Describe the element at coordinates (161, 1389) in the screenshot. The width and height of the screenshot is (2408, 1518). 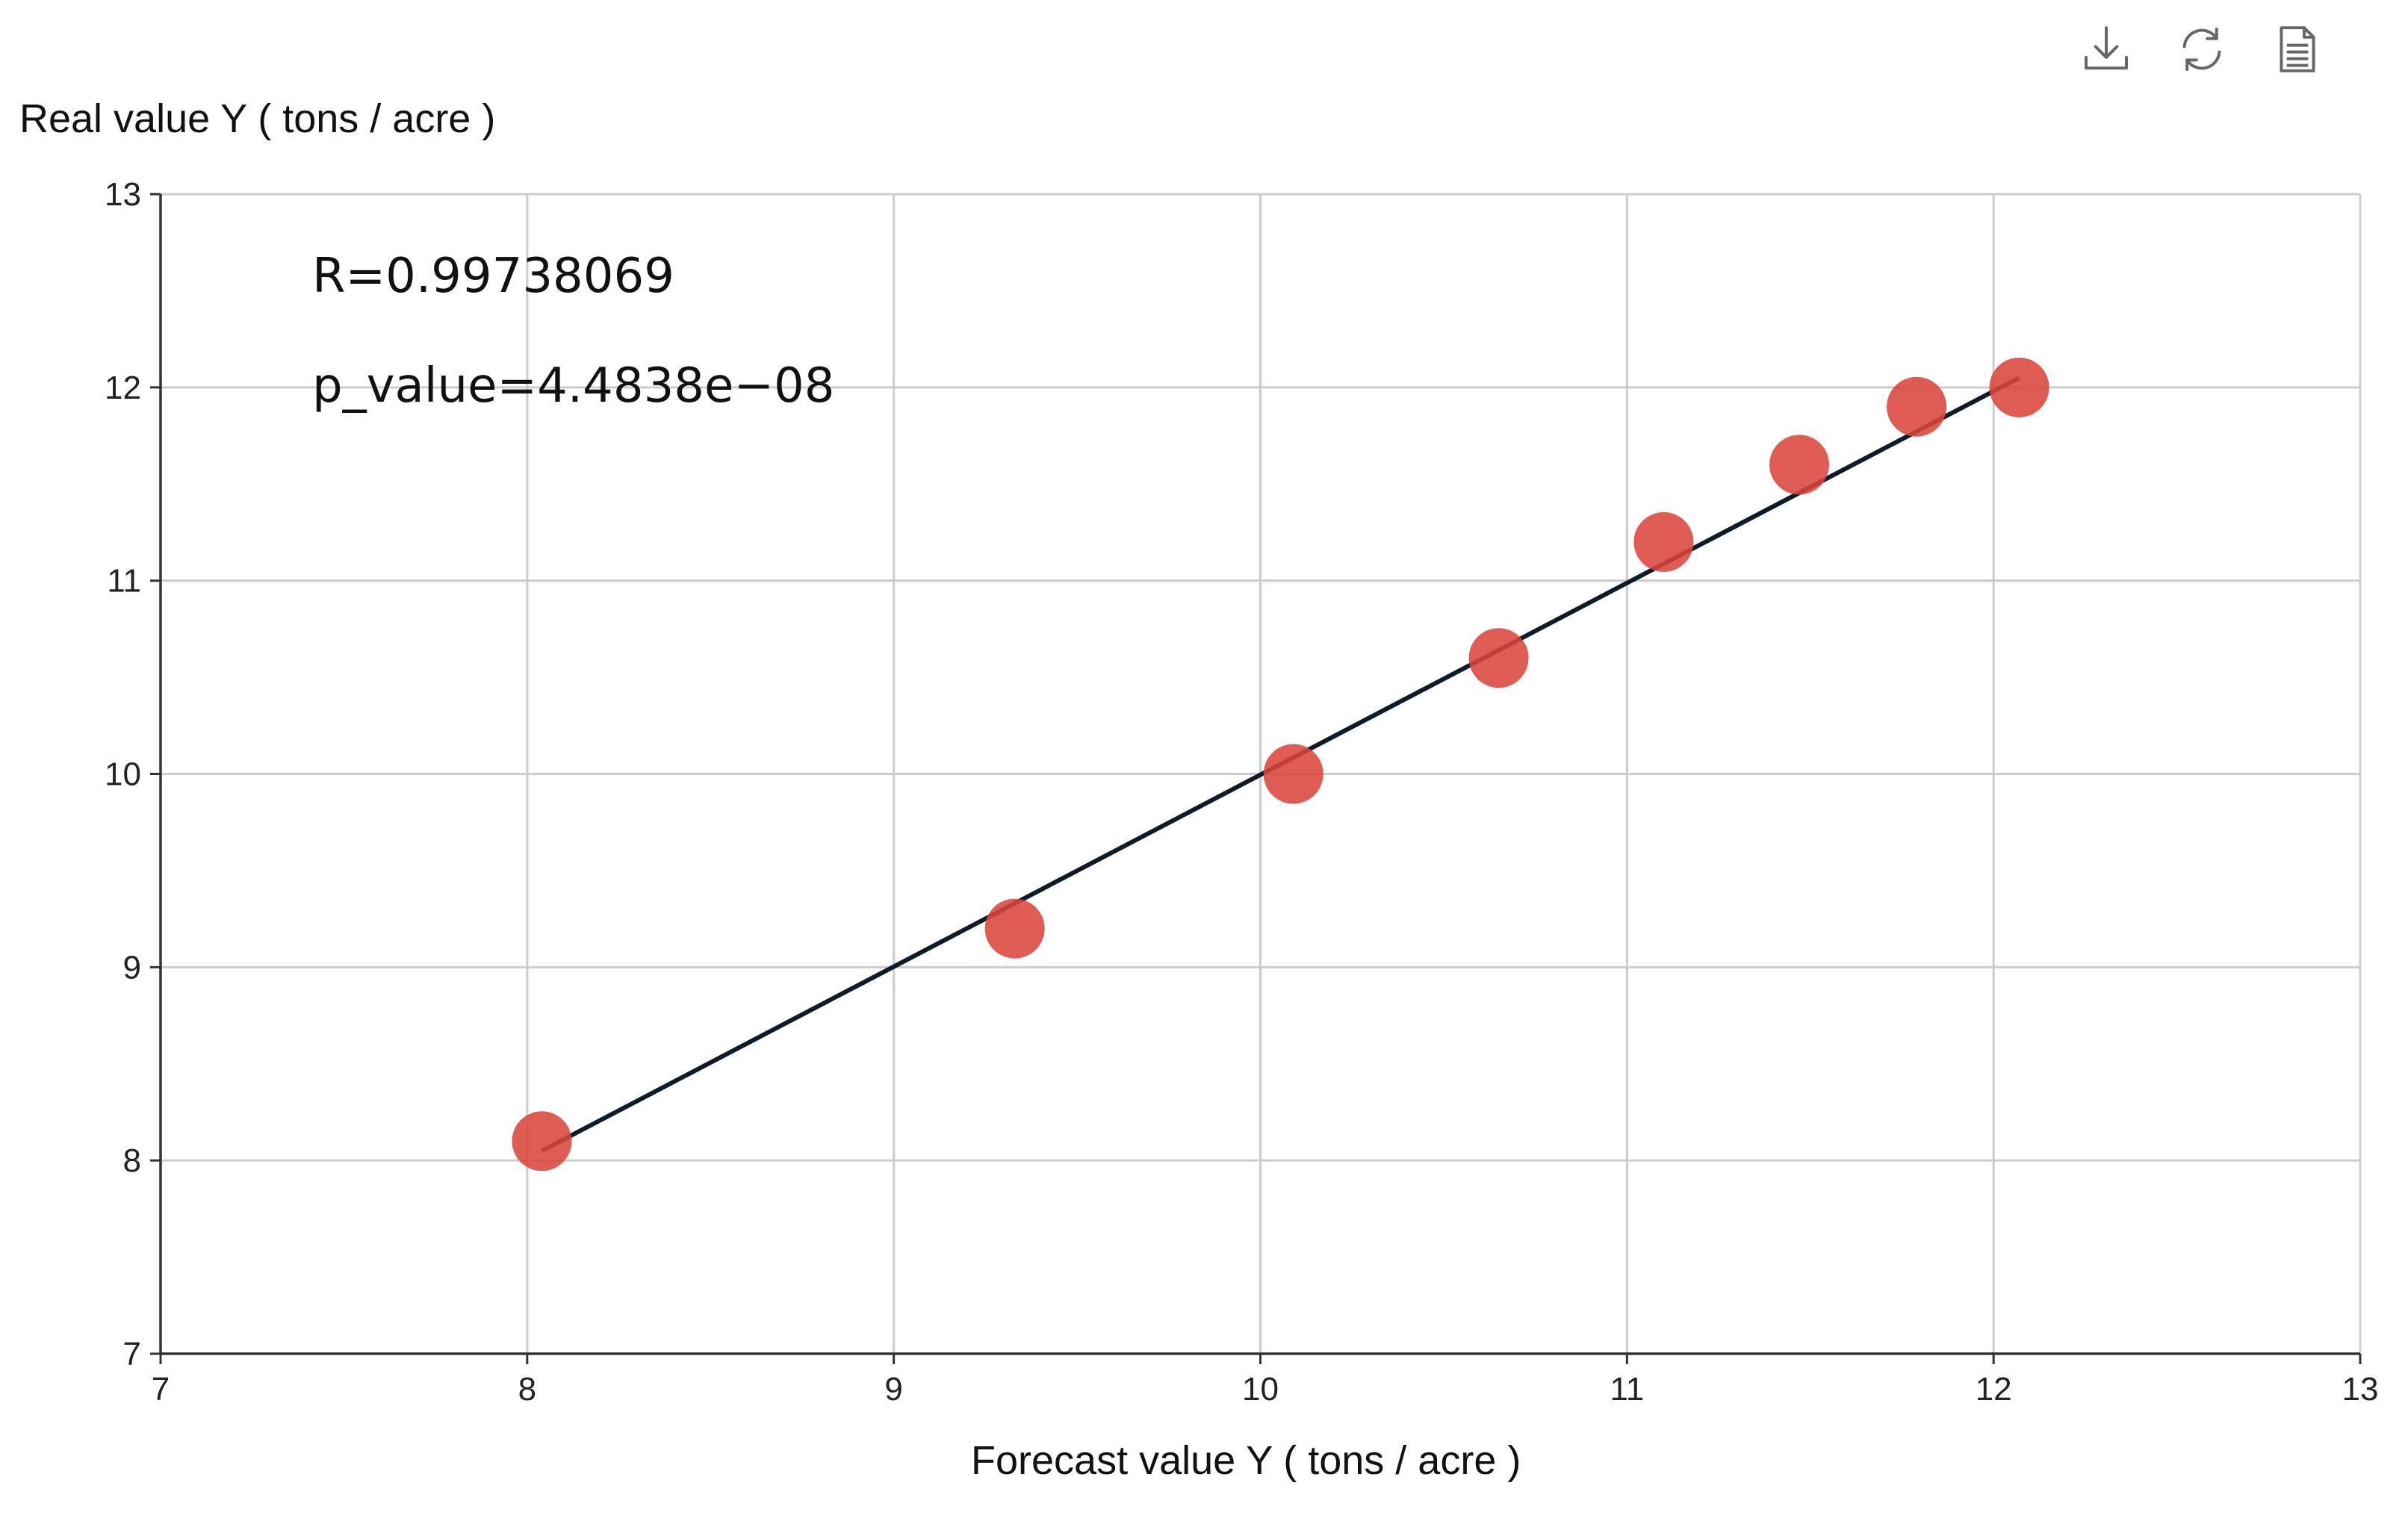
I see `x-tick-label: 7` at that location.